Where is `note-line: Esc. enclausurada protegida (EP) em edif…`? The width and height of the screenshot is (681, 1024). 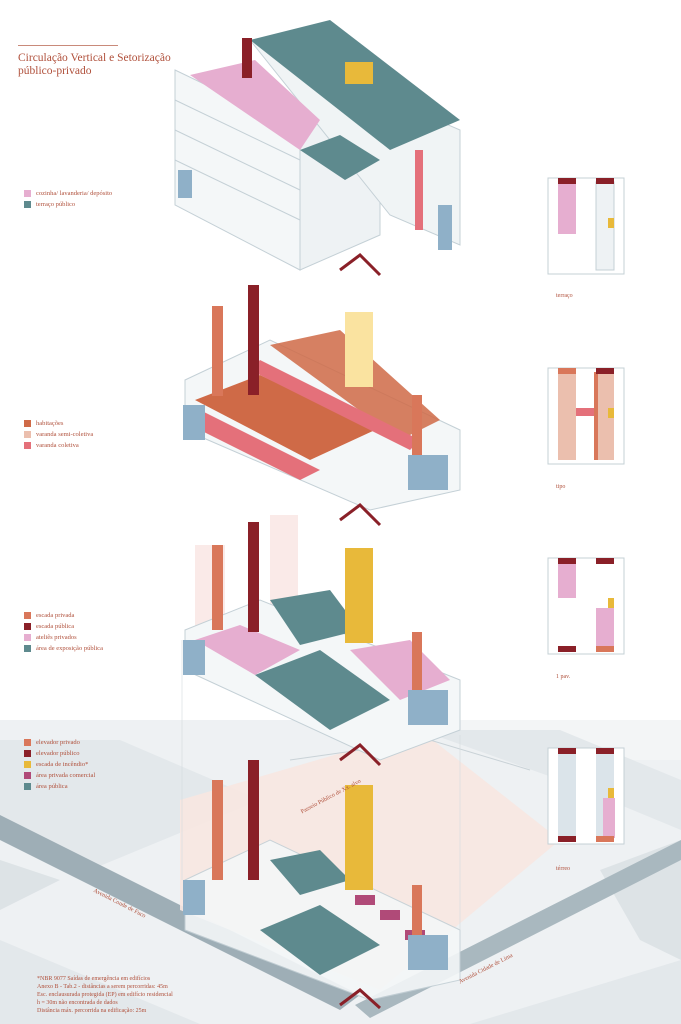 note-line: Esc. enclausurada protegida (EP) em edif… is located at coordinates (105, 995).